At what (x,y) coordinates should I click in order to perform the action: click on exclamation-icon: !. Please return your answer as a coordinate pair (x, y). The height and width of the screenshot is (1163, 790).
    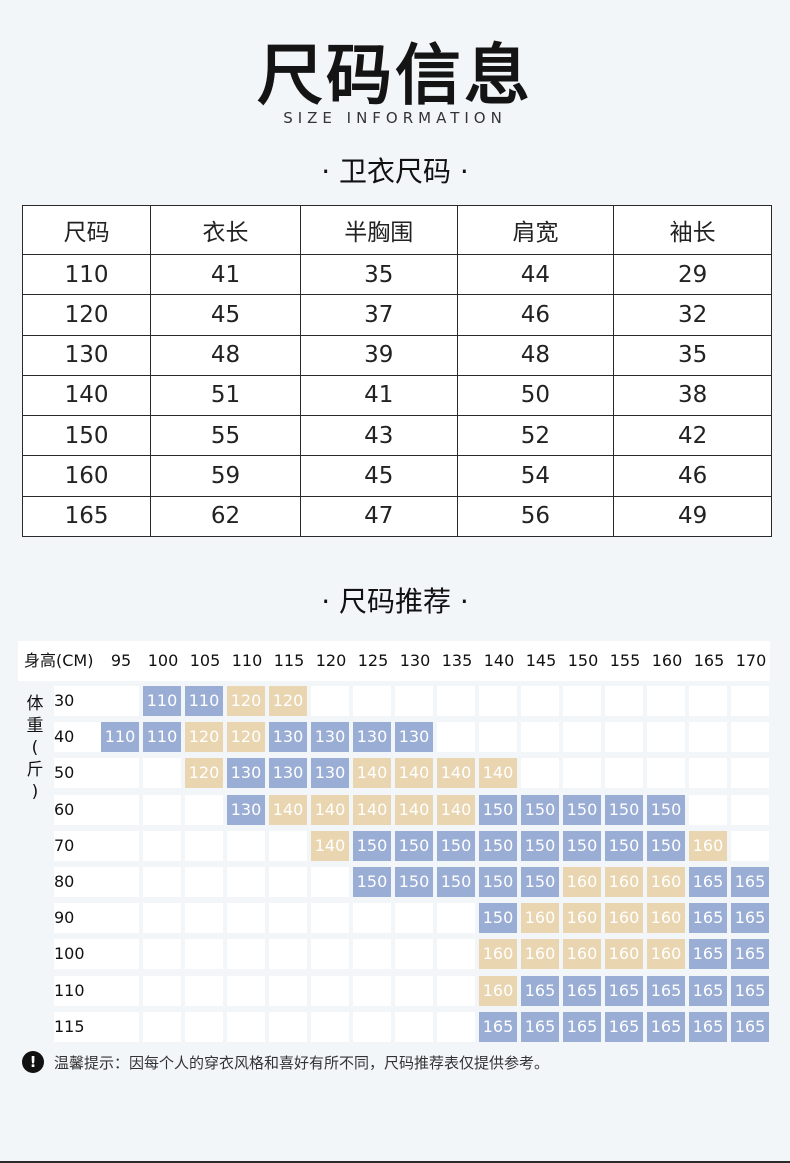
    Looking at the image, I should click on (33, 1062).